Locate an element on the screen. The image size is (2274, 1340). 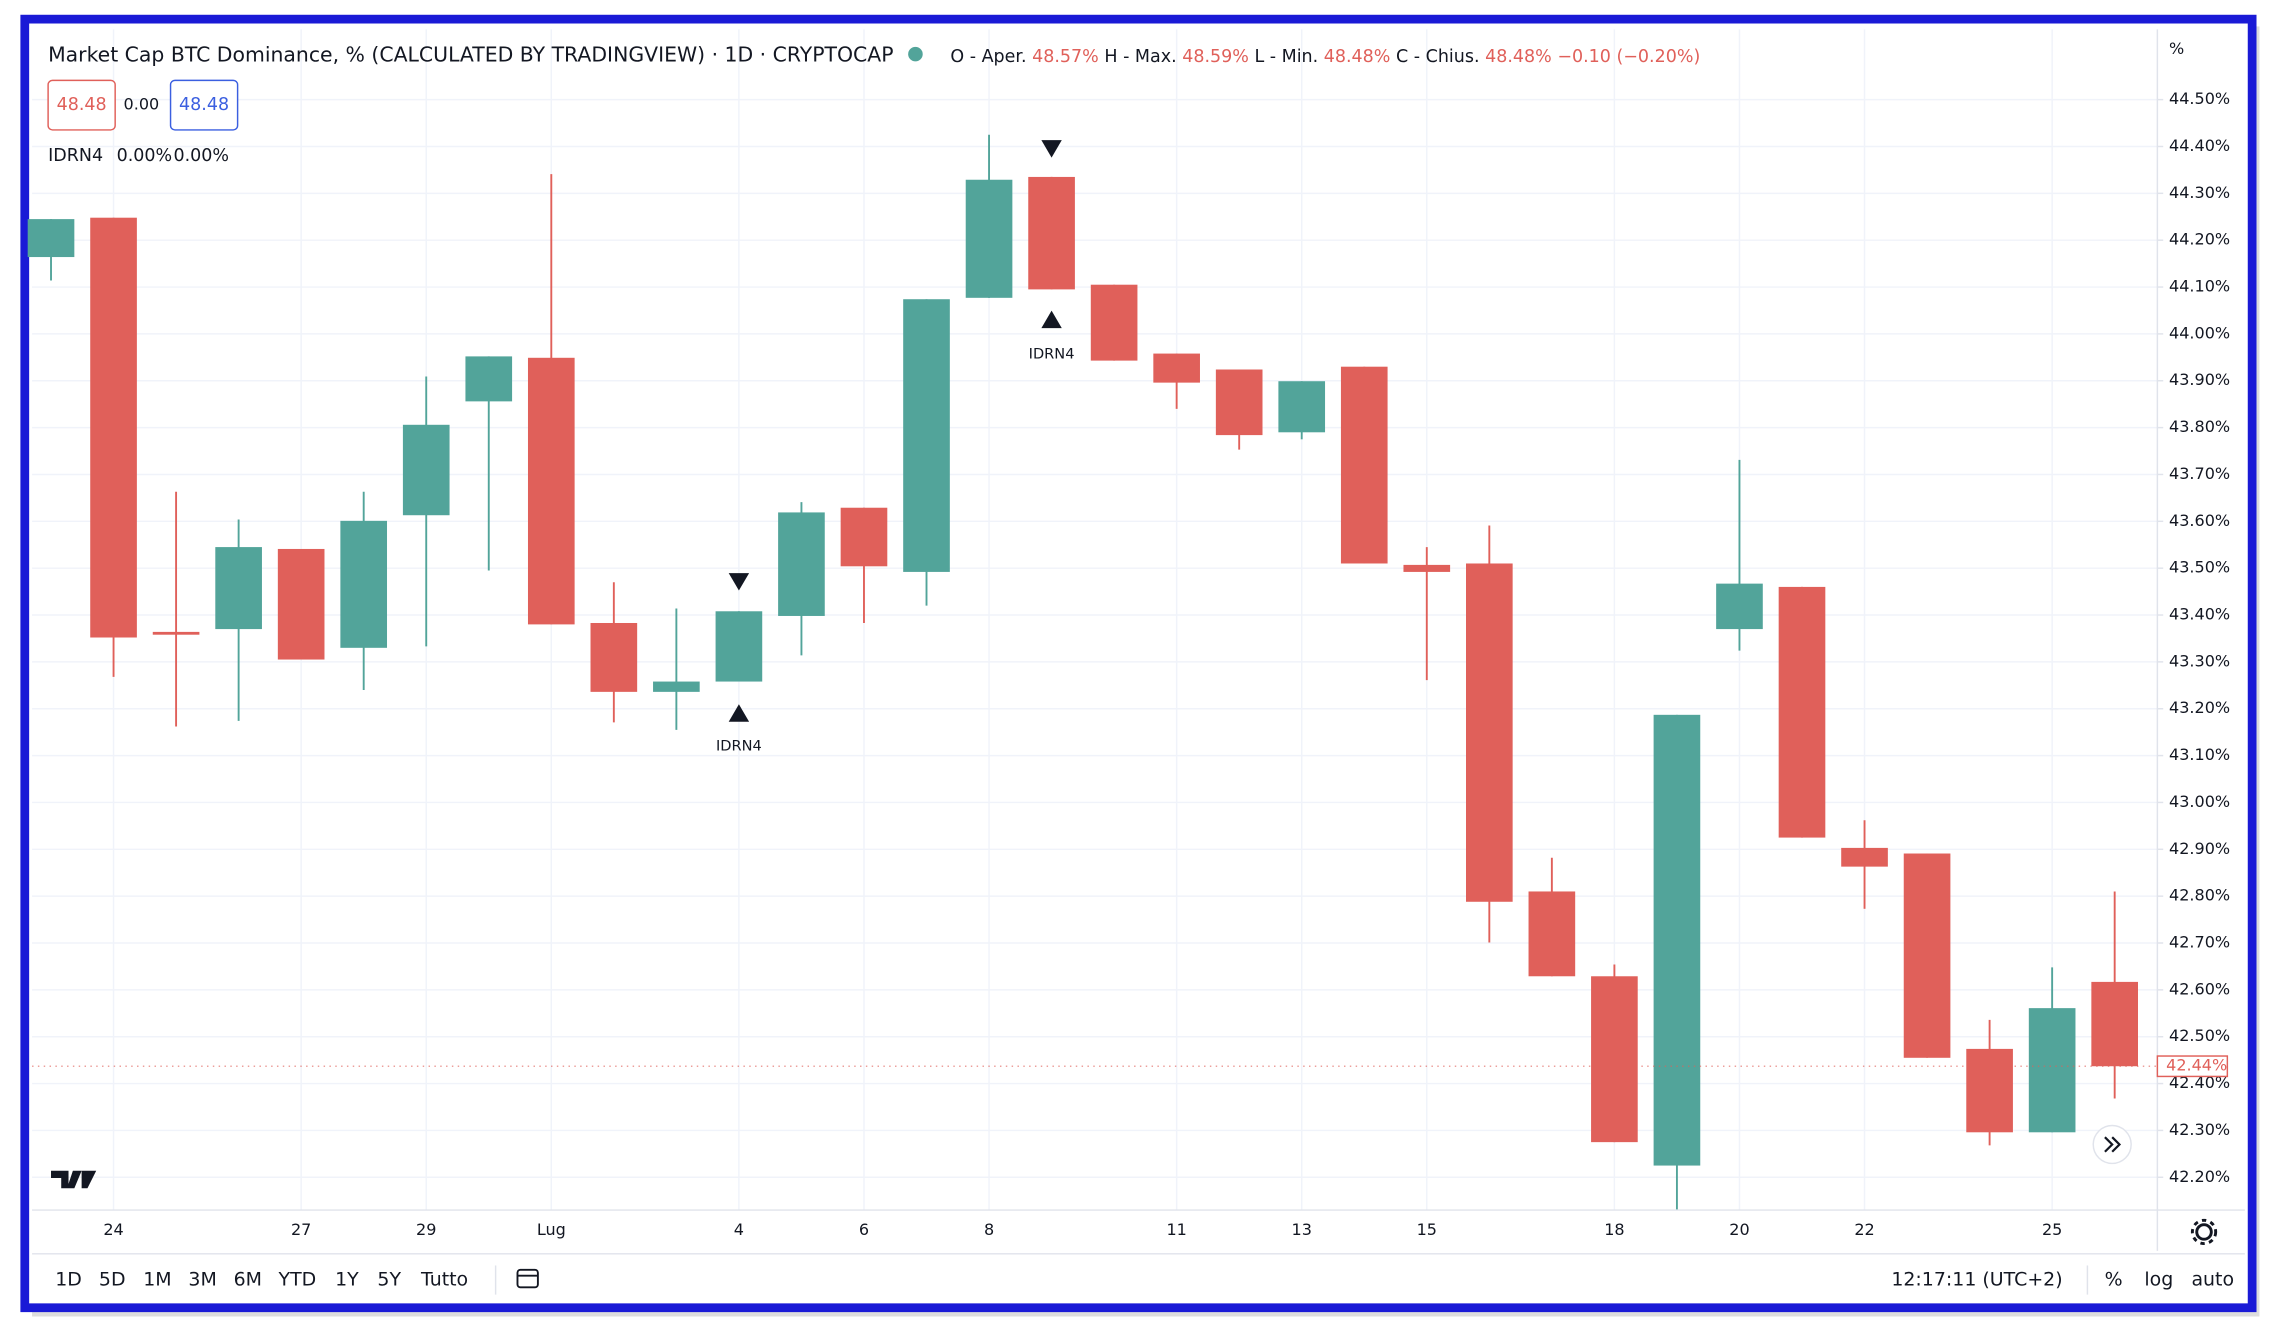
x-tick-label: 4 is located at coordinates (739, 1229).